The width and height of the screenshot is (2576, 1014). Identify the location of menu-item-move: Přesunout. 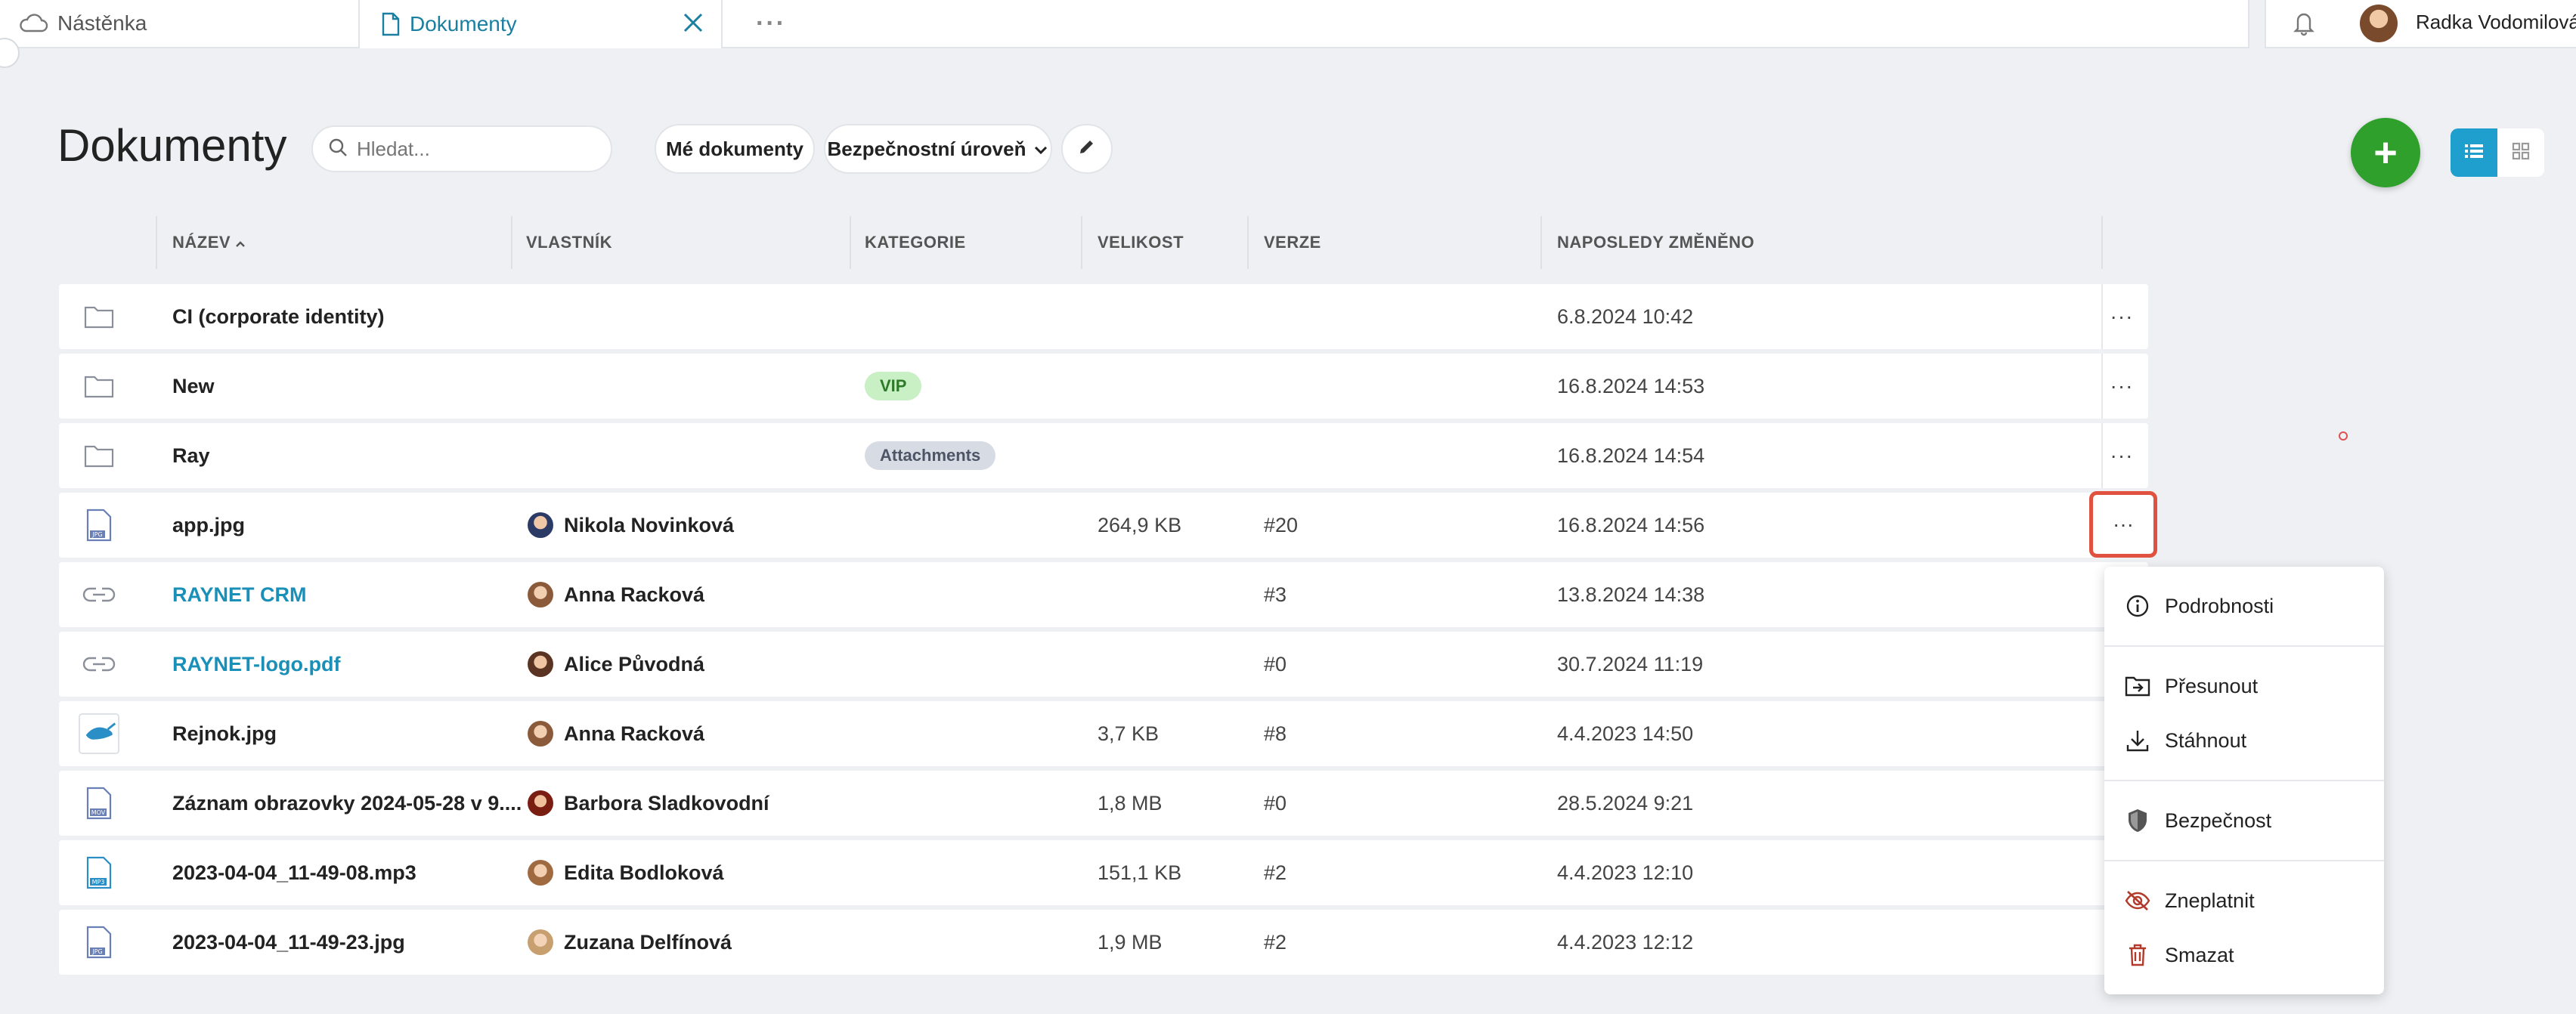
(2244, 686).